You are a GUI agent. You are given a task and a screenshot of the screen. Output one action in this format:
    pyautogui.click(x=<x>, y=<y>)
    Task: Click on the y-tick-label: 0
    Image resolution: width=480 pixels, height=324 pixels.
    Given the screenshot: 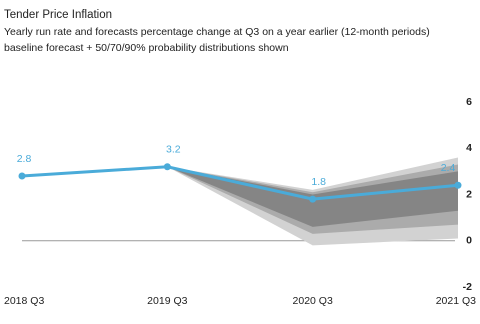 What is the action you would take?
    pyautogui.click(x=469, y=241)
    